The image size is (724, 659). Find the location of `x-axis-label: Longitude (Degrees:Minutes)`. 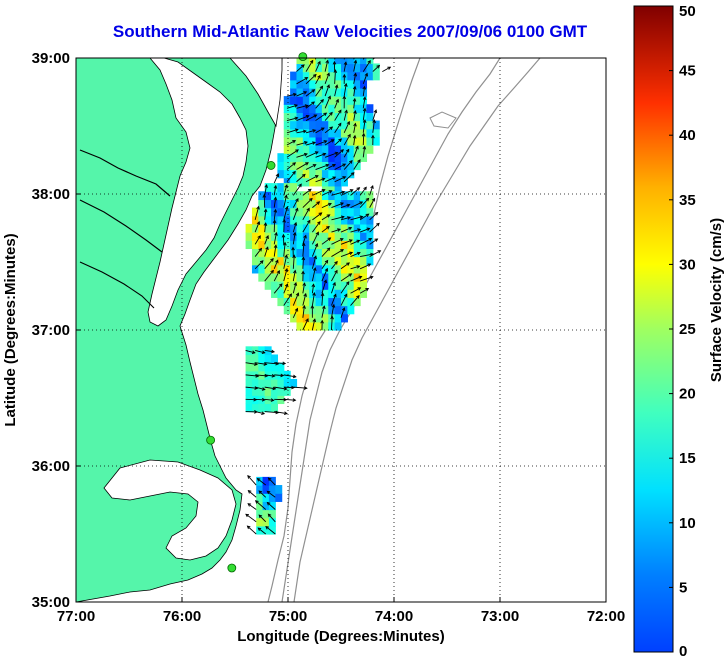

x-axis-label: Longitude (Degrees:Minutes) is located at coordinates (341, 636).